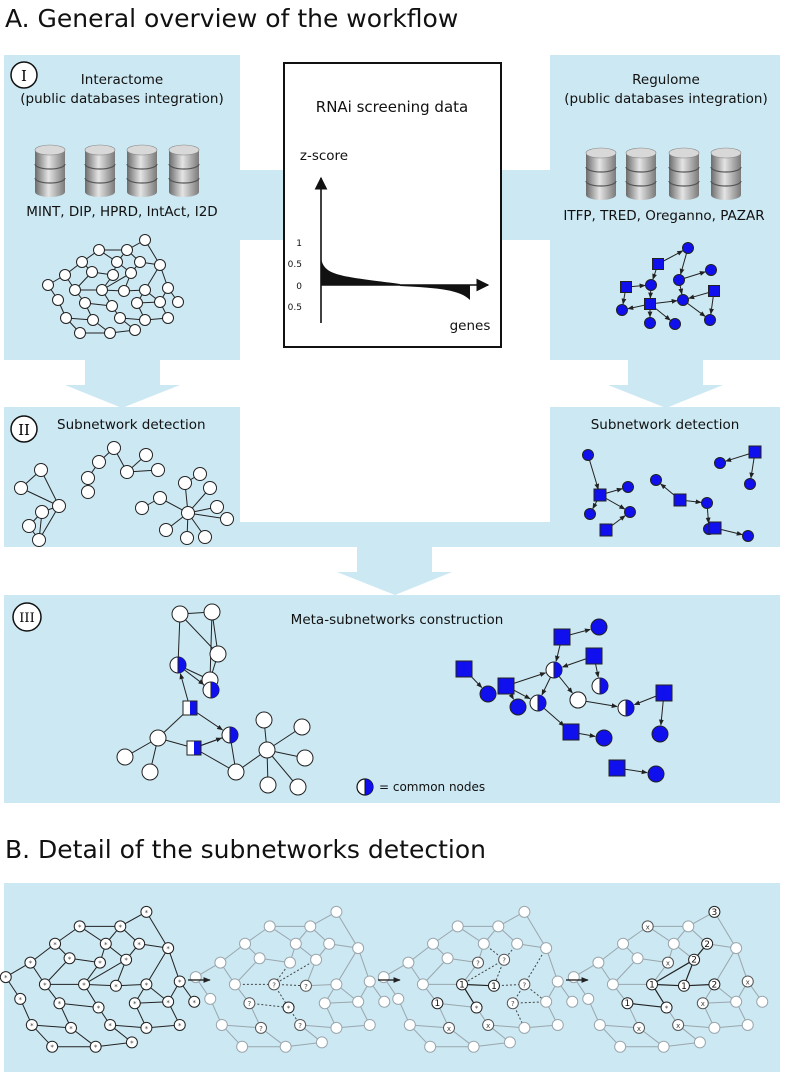 The width and height of the screenshot is (787, 1076). I want to click on interactome-subnetworks, so click(124, 494).